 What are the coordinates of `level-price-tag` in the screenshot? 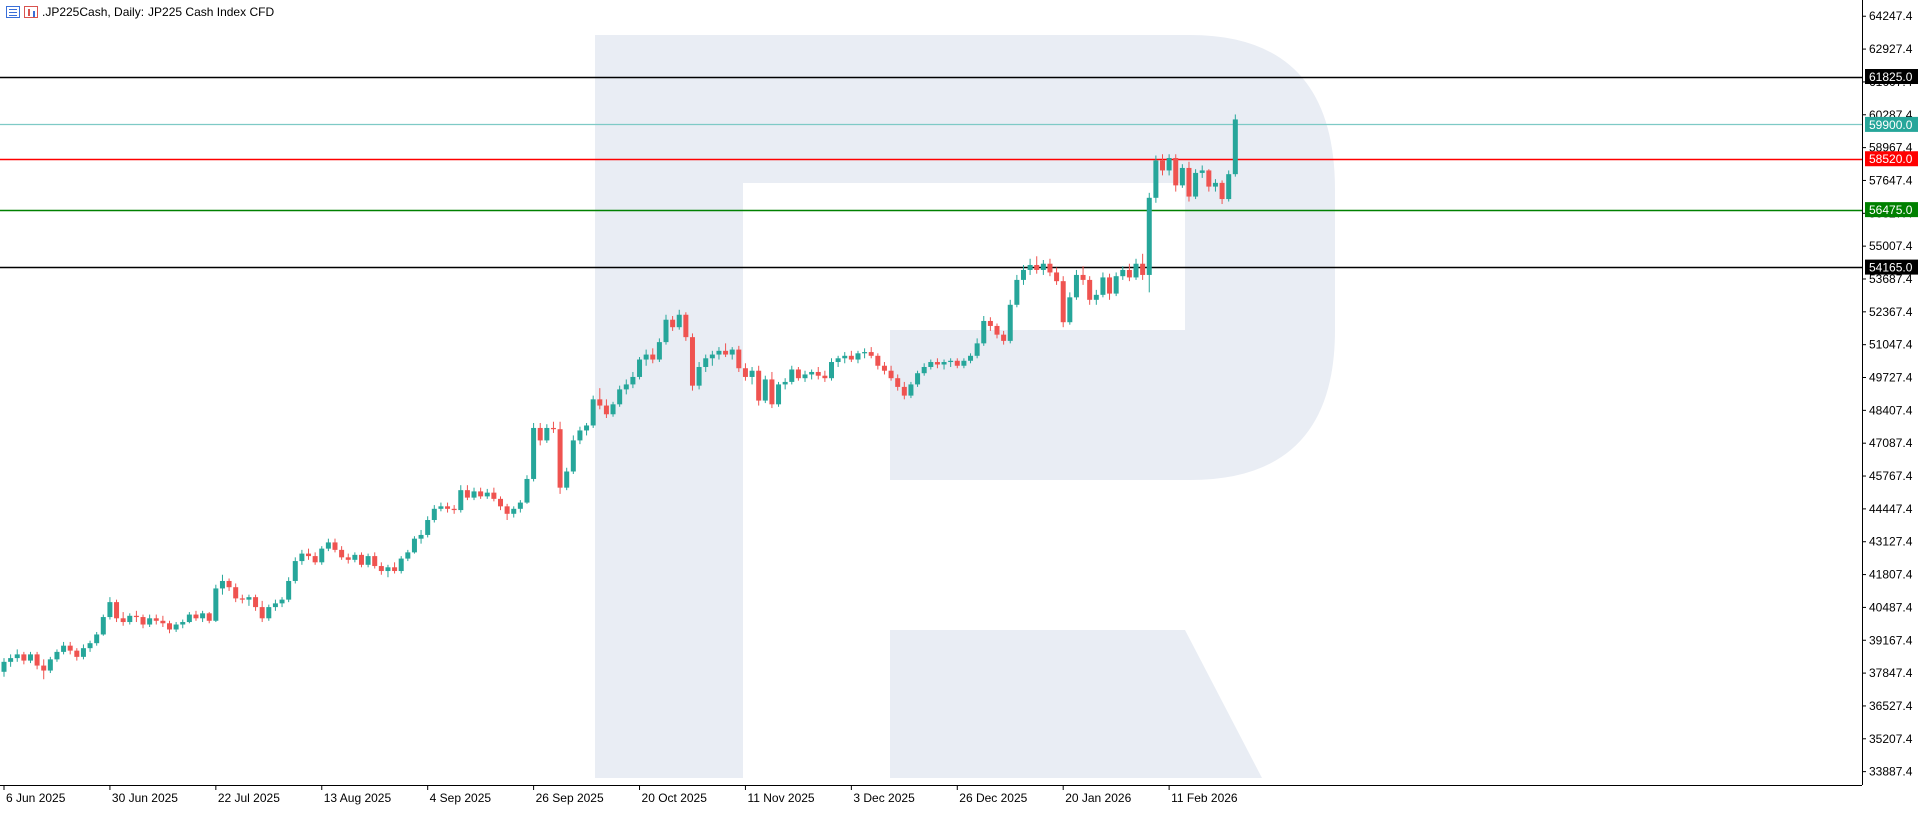 It's located at (1891, 77).